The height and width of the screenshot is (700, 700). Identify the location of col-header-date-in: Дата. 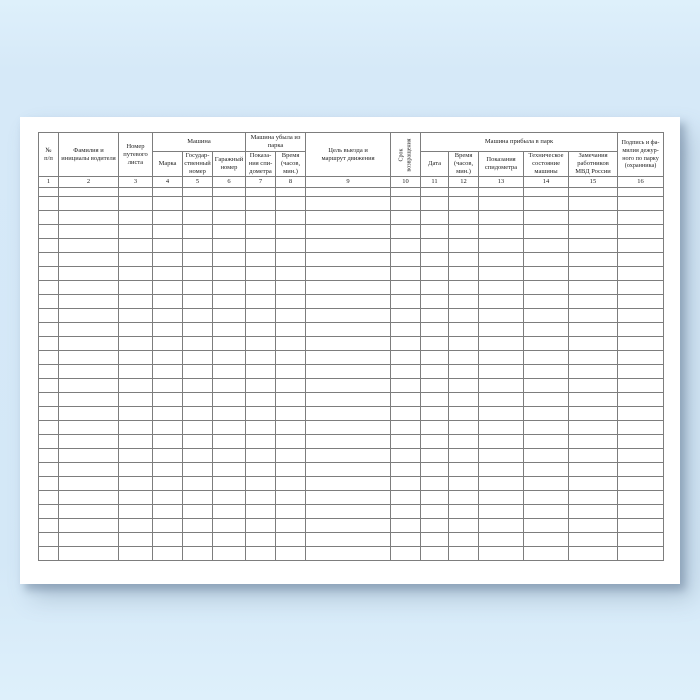
(435, 164).